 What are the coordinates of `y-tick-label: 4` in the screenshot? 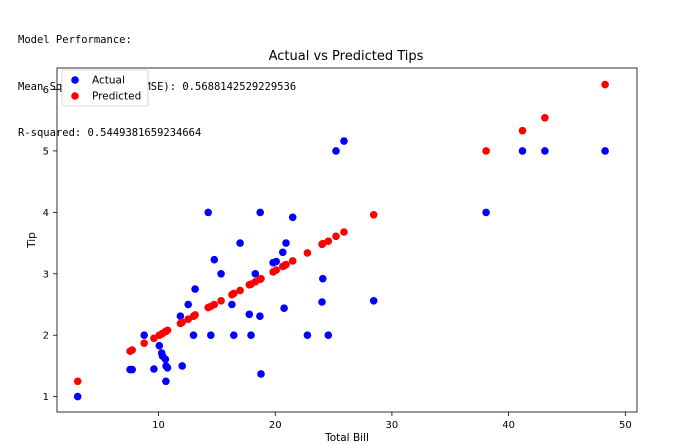 It's located at (46, 213).